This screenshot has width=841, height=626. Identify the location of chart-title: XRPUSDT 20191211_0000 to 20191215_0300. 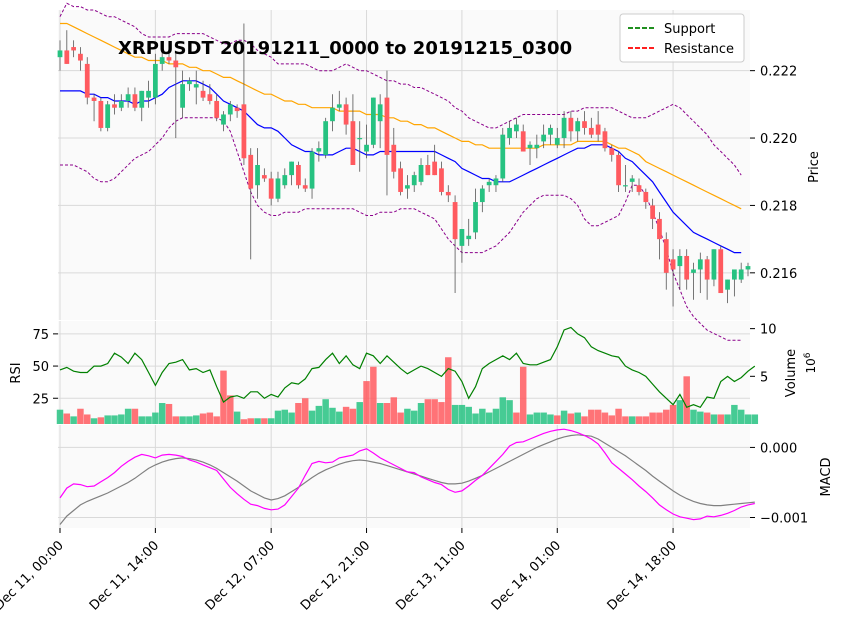
(345, 48).